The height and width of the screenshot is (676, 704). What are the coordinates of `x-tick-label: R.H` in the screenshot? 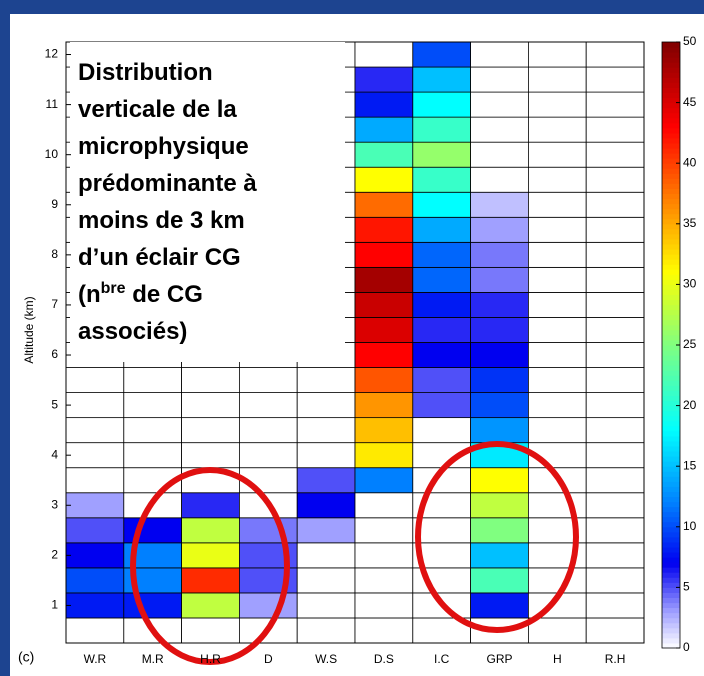 It's located at (615, 659).